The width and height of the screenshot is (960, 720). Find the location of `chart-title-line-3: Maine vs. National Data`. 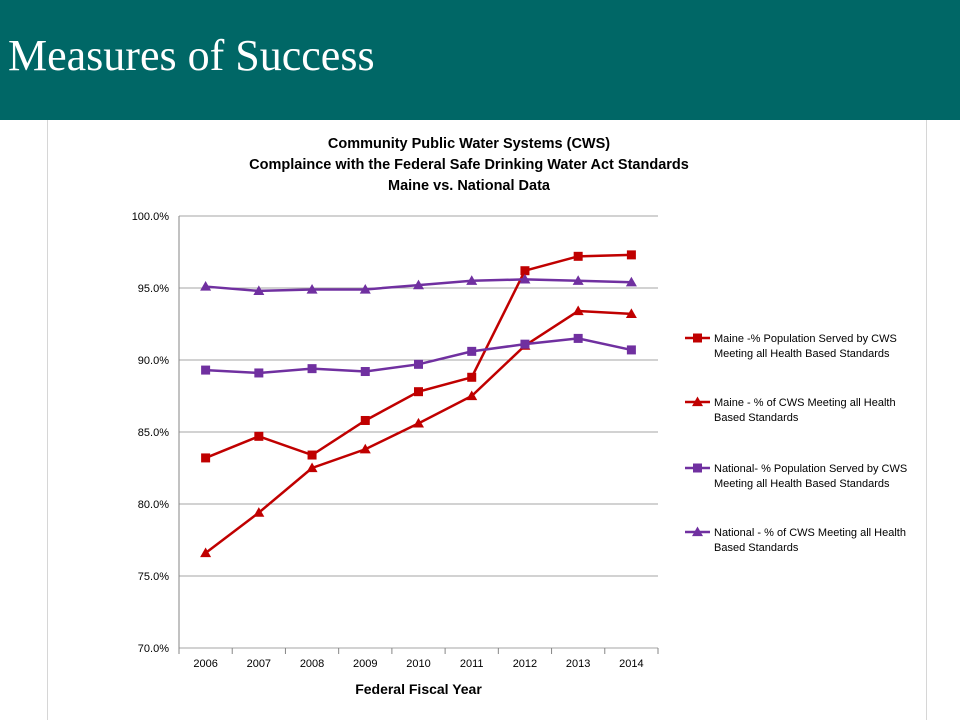

chart-title-line-3: Maine vs. National Data is located at coordinates (469, 186).